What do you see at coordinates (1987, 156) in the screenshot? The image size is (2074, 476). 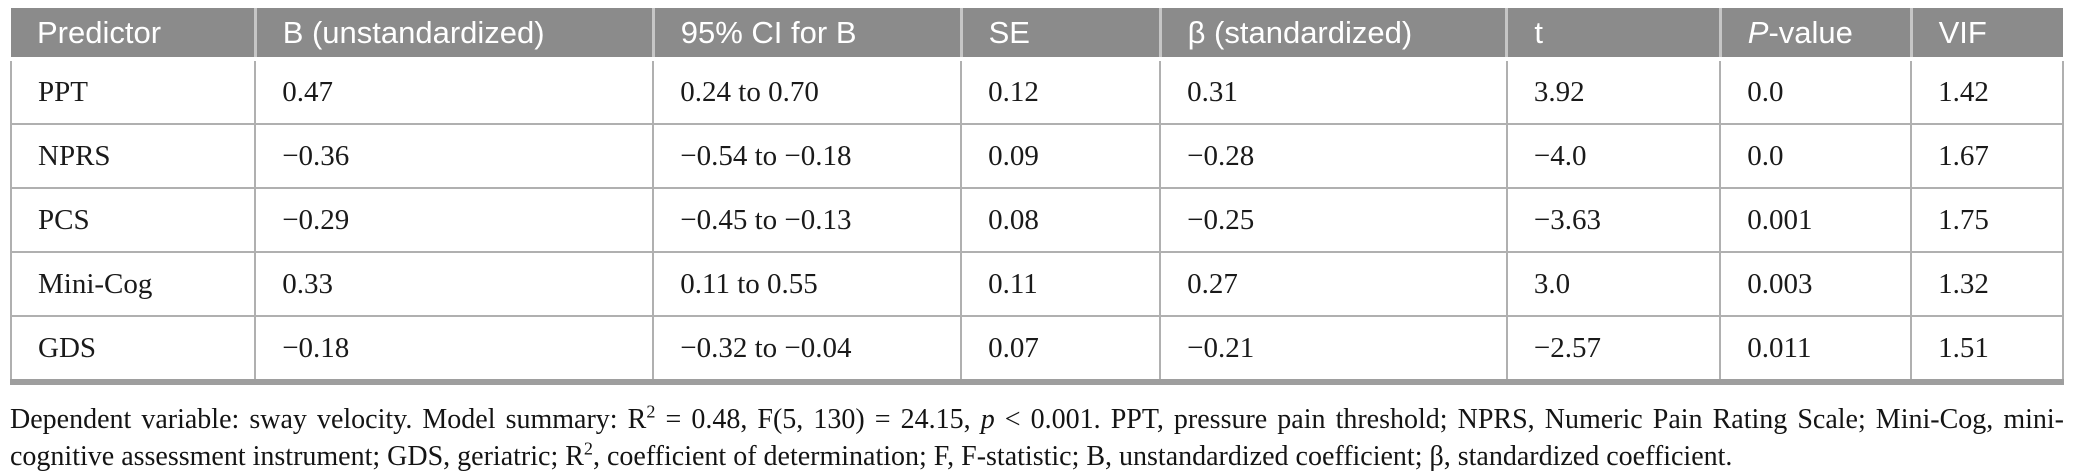 I see `cell-vif: 1.67` at bounding box center [1987, 156].